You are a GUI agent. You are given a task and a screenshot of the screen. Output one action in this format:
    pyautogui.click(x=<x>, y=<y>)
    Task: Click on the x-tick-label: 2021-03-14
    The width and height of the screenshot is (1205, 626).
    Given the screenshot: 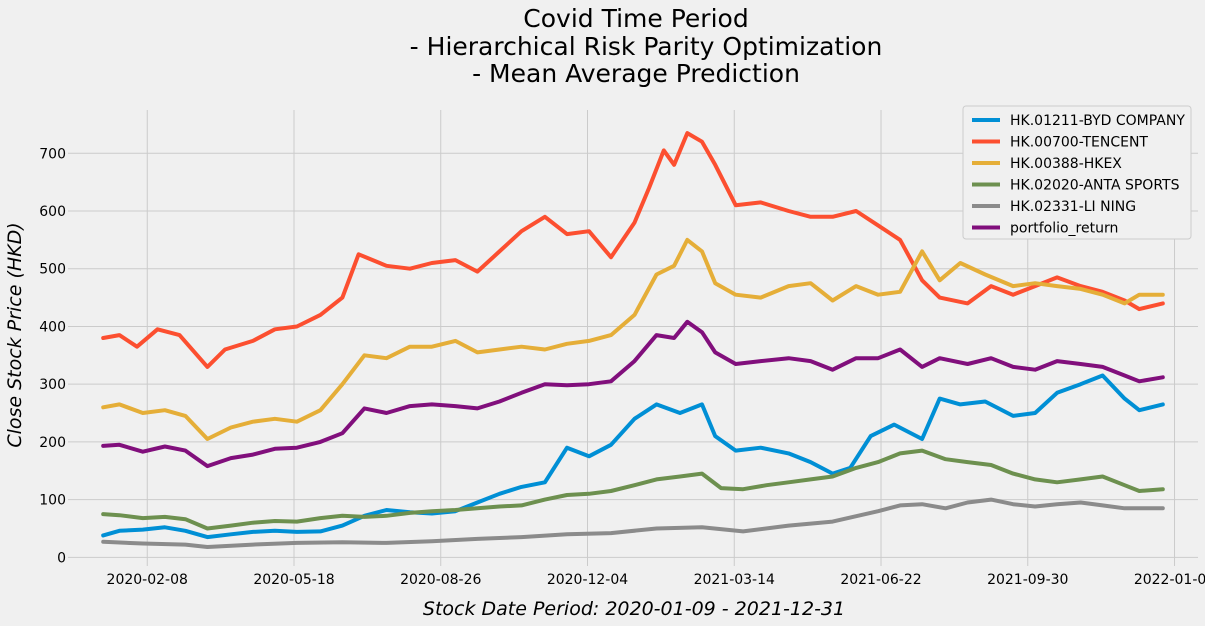 What is the action you would take?
    pyautogui.click(x=734, y=580)
    